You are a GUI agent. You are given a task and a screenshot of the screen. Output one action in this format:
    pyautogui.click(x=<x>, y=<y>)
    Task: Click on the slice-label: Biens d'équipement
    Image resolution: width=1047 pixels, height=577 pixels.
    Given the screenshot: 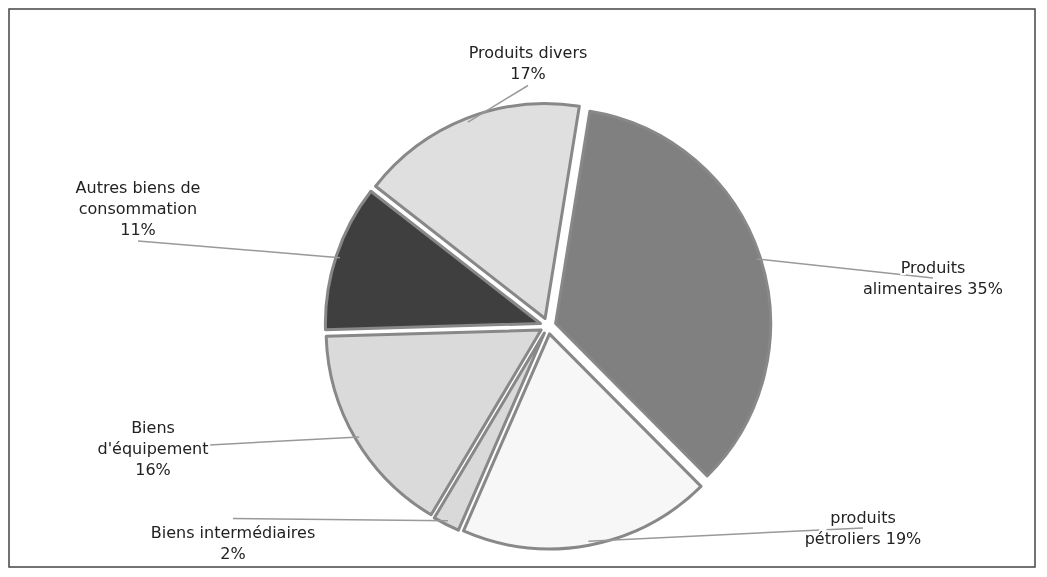 What is the action you would take?
    pyautogui.click(x=153, y=437)
    